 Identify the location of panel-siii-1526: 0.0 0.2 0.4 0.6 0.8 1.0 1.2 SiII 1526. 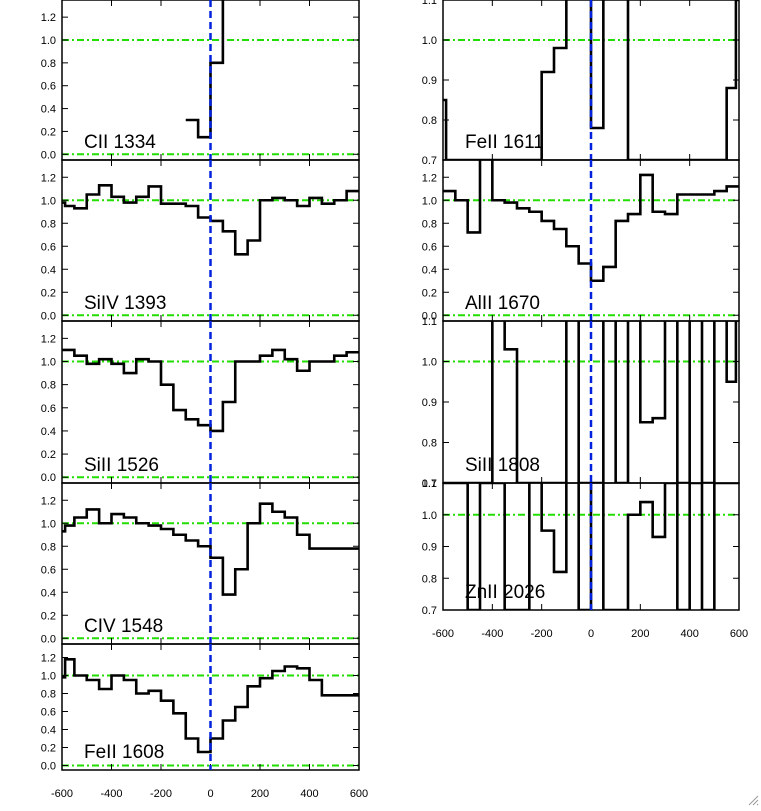
(200, 402).